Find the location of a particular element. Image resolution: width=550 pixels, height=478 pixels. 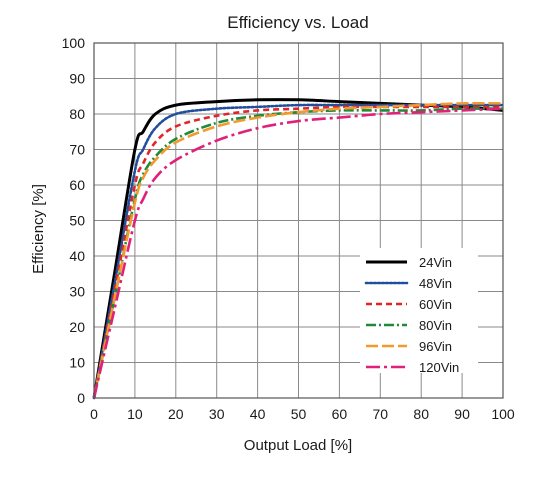

y-tick-label: 10 is located at coordinates (77, 363).